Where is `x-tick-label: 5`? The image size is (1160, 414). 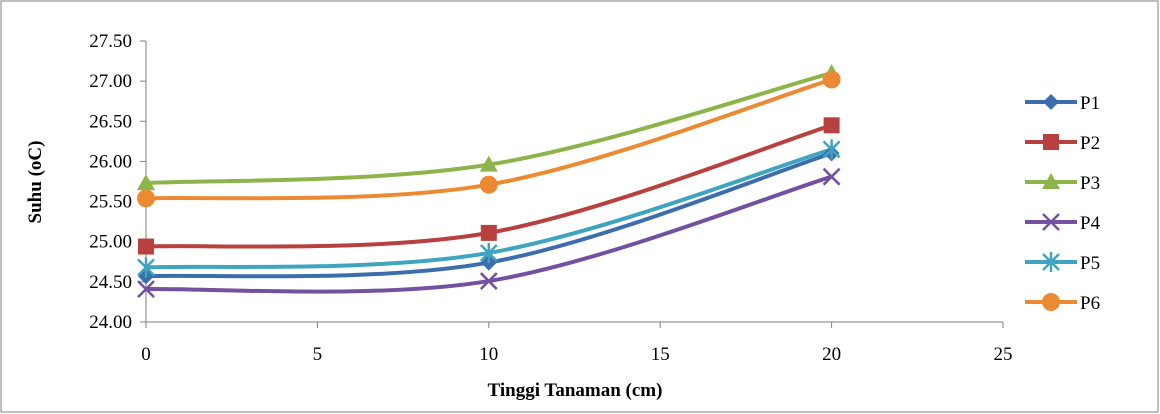
x-tick-label: 5 is located at coordinates (318, 354).